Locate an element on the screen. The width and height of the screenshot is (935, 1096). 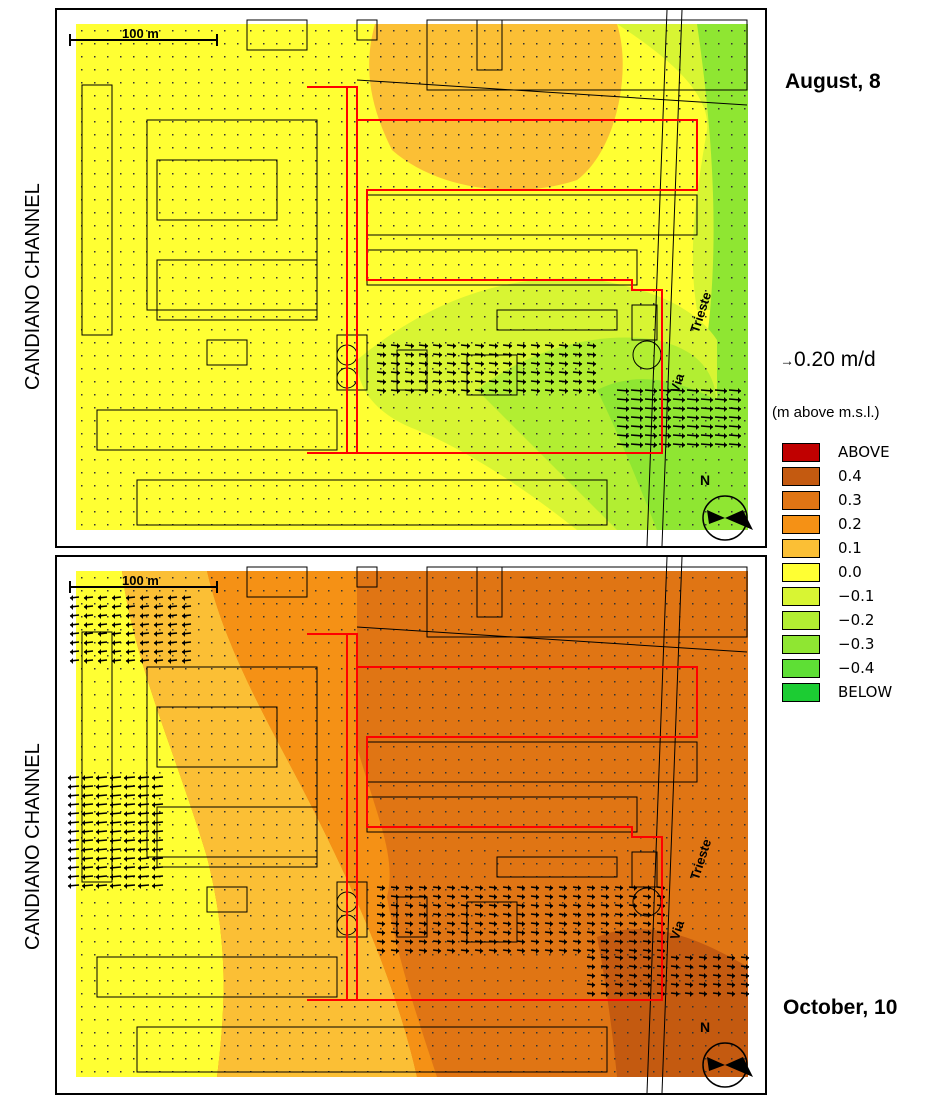
yellow-zone is located at coordinates (150, 824).